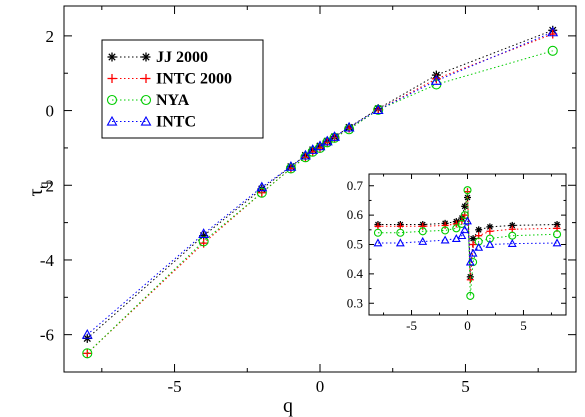  What do you see at coordinates (50, 111) in the screenshot?
I see `y-tick-label: 0` at bounding box center [50, 111].